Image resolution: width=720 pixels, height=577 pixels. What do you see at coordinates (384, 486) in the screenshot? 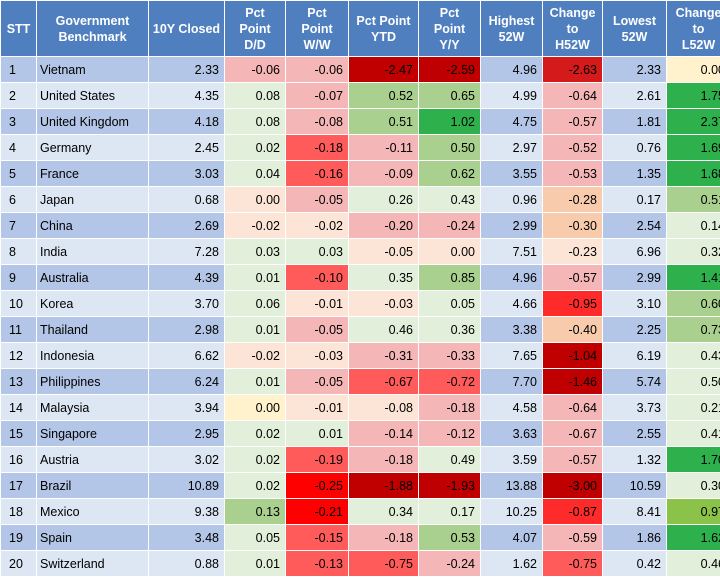
I see `pct-point-ytd-cell: -1.88` at bounding box center [384, 486].